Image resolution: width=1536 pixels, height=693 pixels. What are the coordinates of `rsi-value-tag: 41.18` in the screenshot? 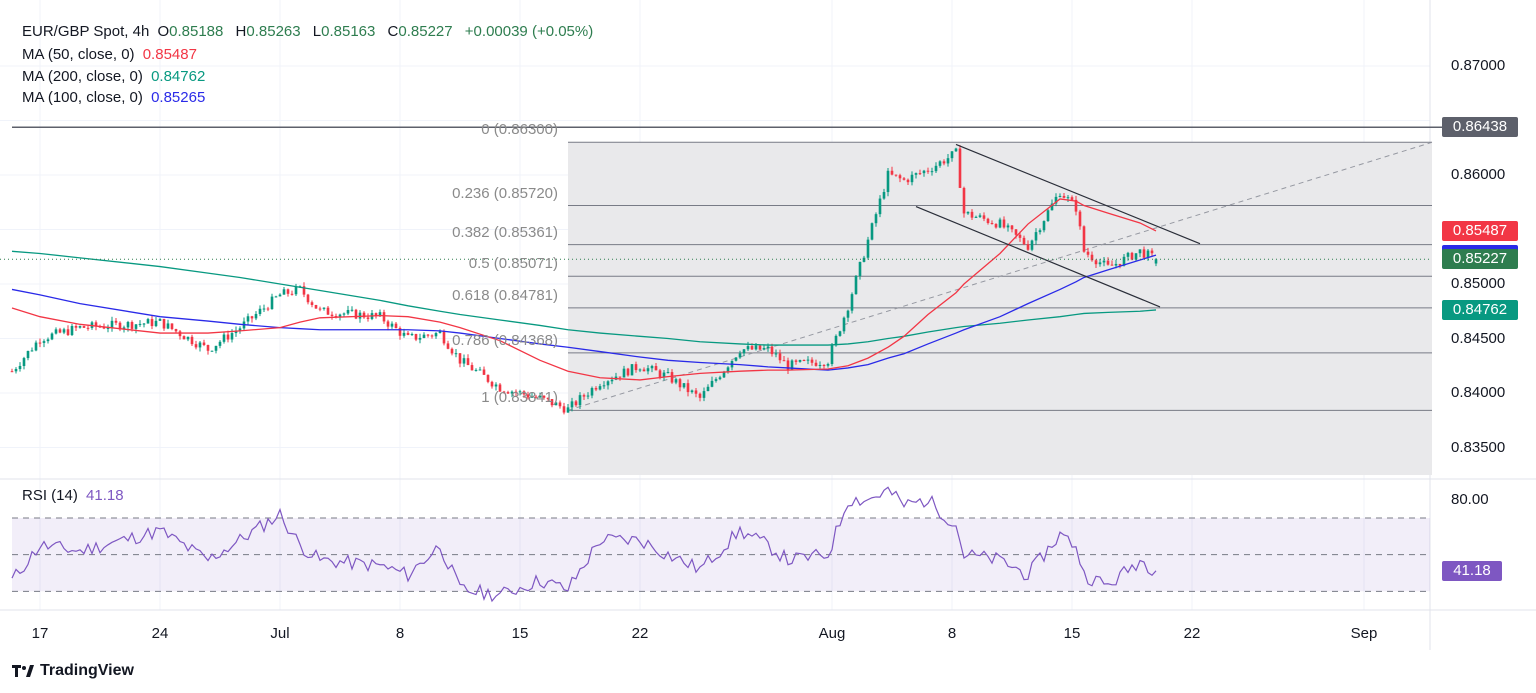 It's located at (1472, 570).